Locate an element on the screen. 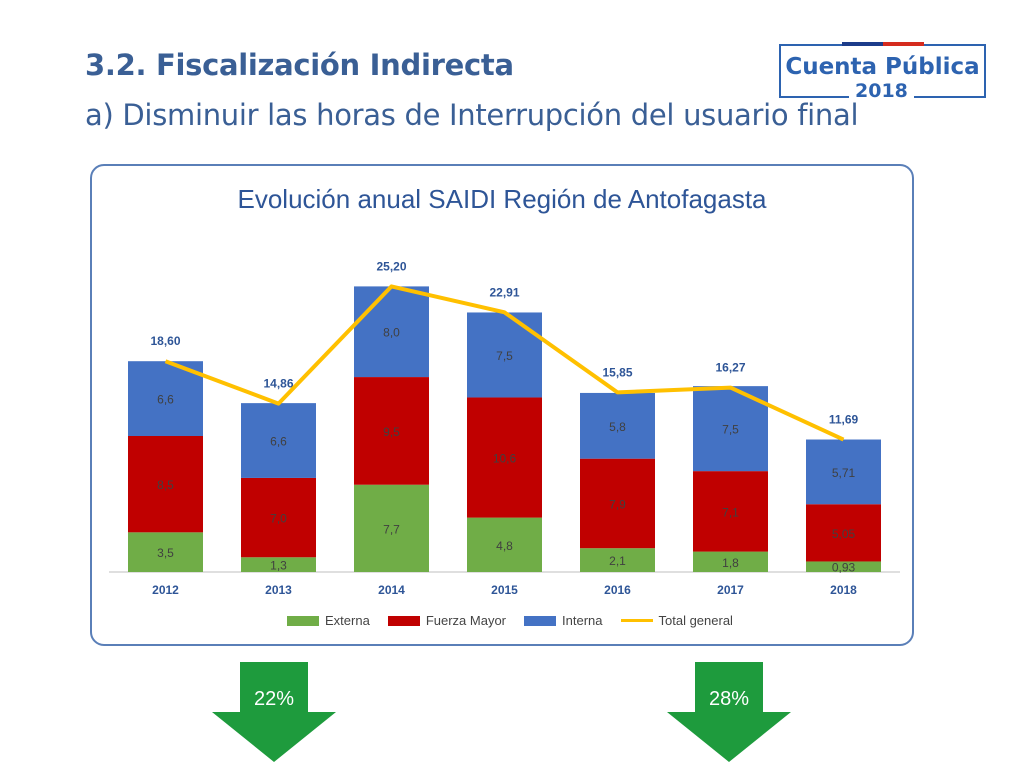  decrease-arrow-left: 22% is located at coordinates (274, 712).